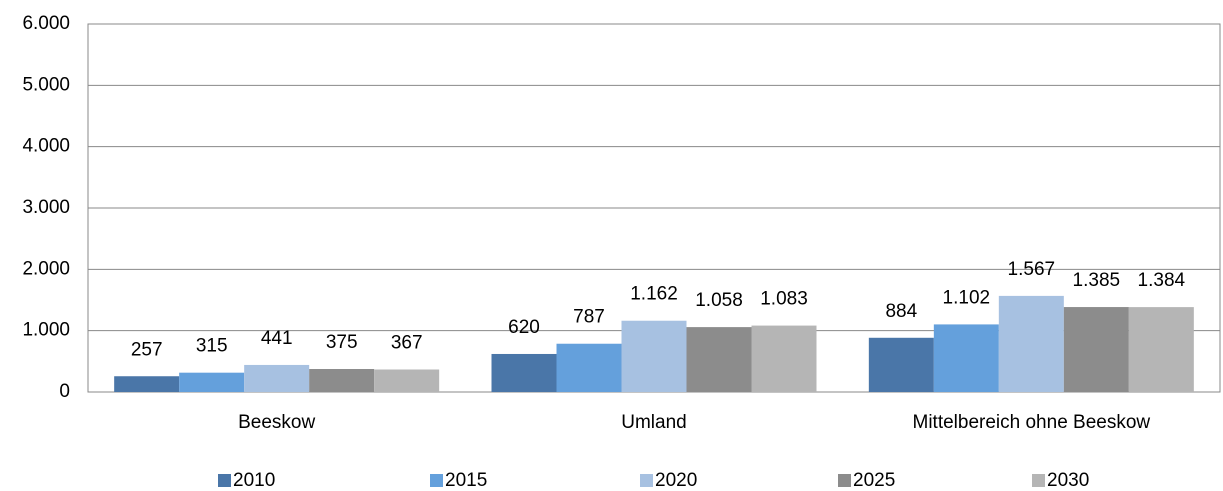 This screenshot has width=1223, height=491. Describe the element at coordinates (46, 207) in the screenshot. I see `y-tick-label: 3.000` at that location.